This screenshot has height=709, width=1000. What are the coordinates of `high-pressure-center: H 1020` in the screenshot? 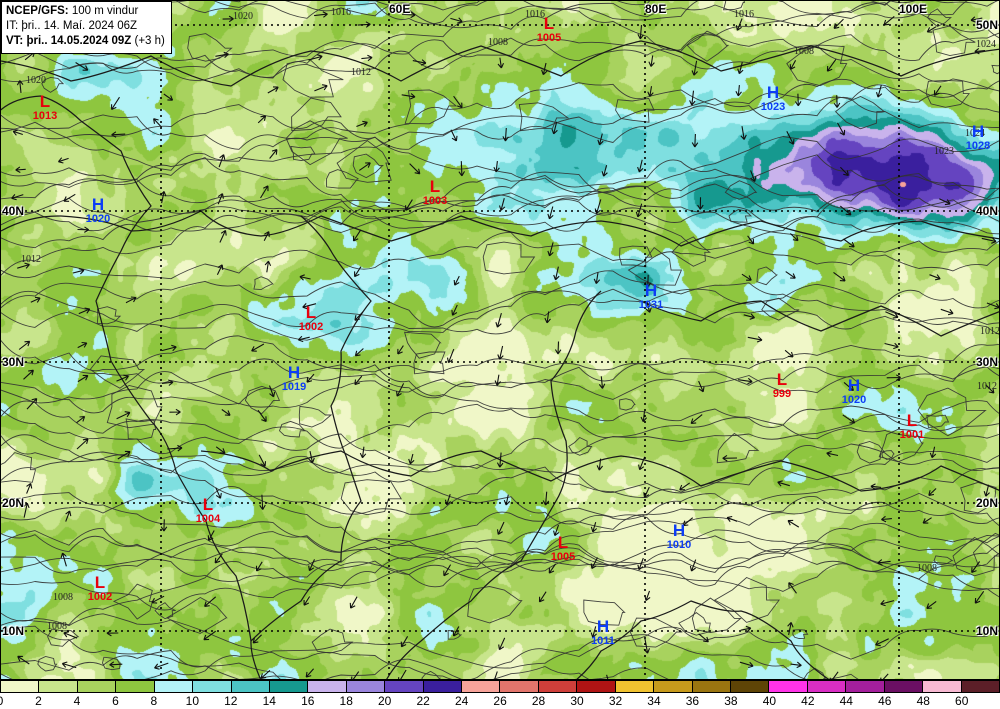 It's located at (98, 210).